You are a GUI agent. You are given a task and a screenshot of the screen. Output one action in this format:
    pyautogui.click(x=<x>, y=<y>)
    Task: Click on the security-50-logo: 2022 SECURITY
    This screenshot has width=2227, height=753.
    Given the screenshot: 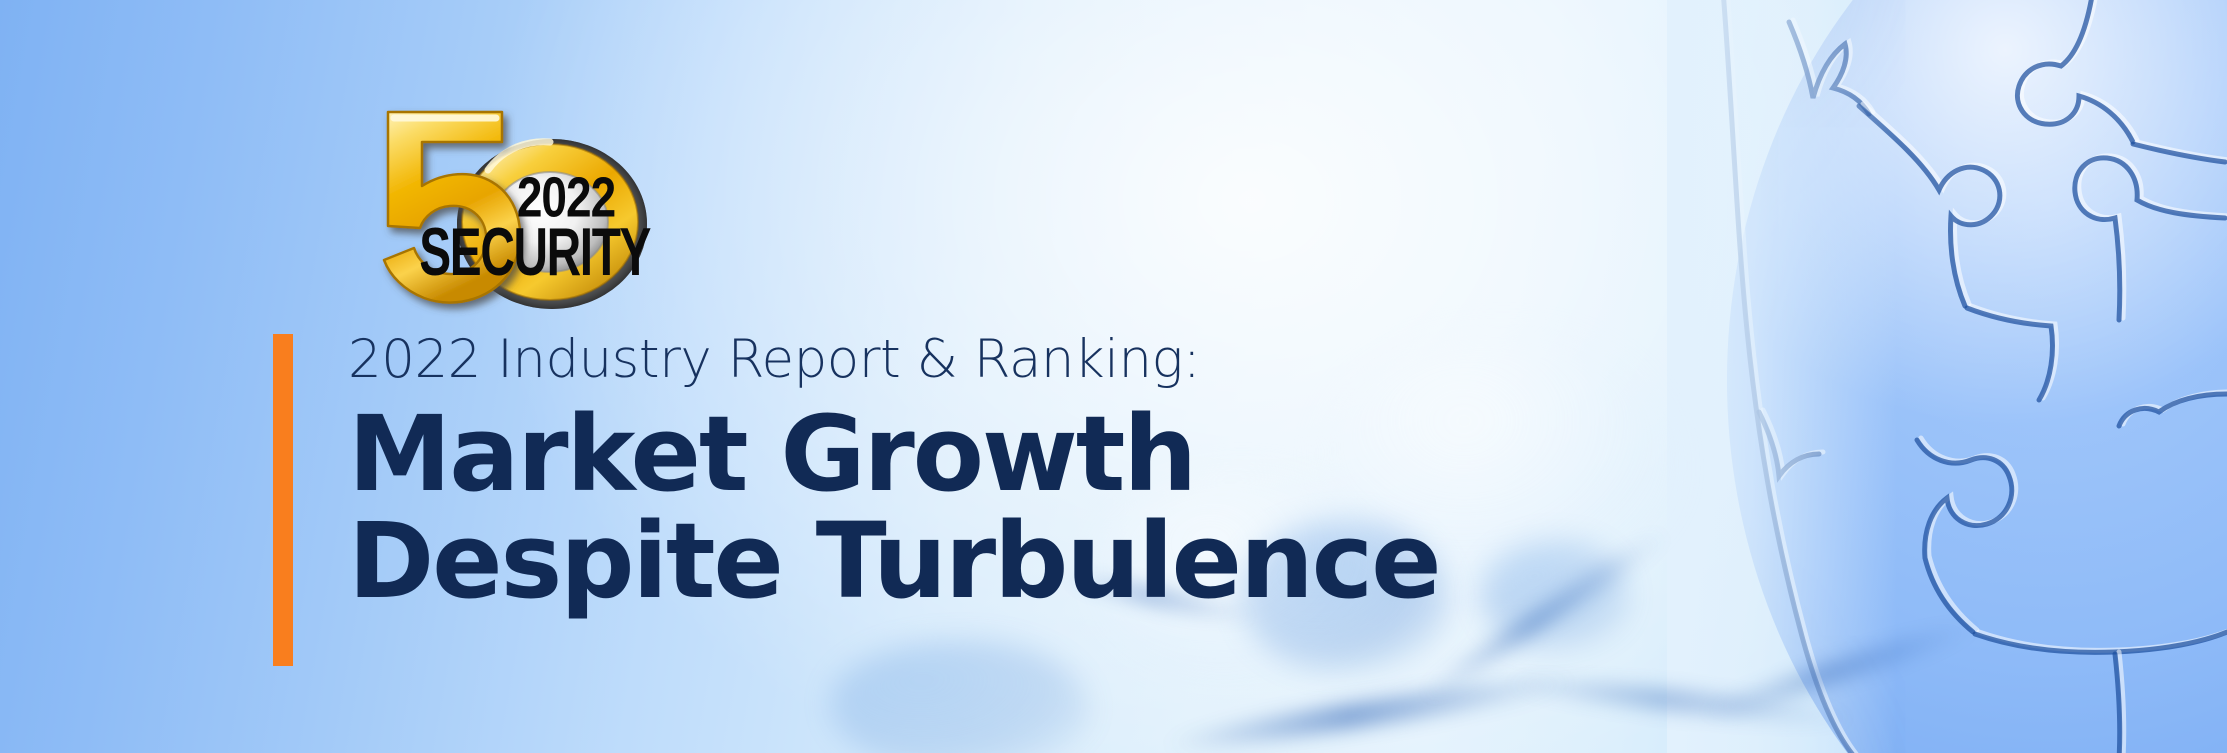 What is the action you would take?
    pyautogui.click(x=520, y=208)
    